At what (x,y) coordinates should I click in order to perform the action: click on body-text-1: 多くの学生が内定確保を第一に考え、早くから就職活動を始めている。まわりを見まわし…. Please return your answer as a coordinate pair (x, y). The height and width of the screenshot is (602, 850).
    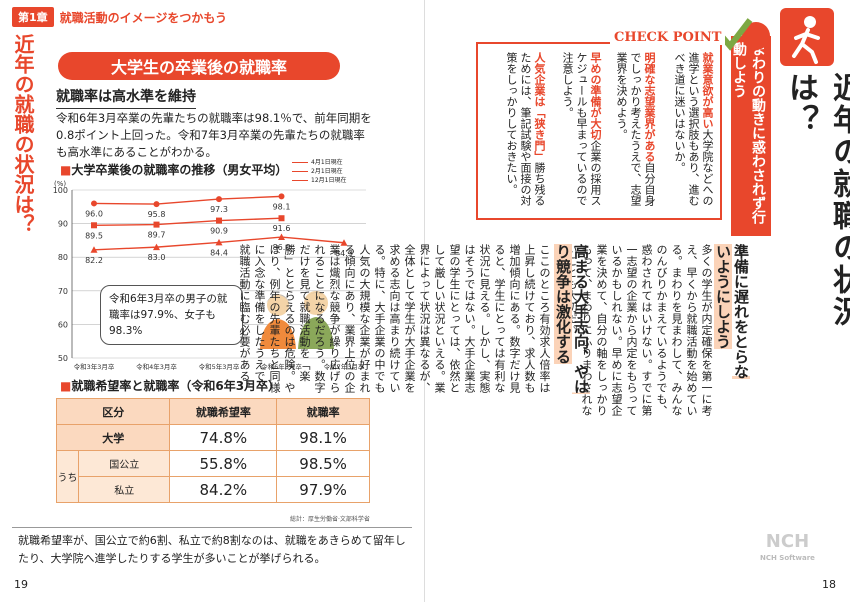
    Looking at the image, I should click on (639, 330).